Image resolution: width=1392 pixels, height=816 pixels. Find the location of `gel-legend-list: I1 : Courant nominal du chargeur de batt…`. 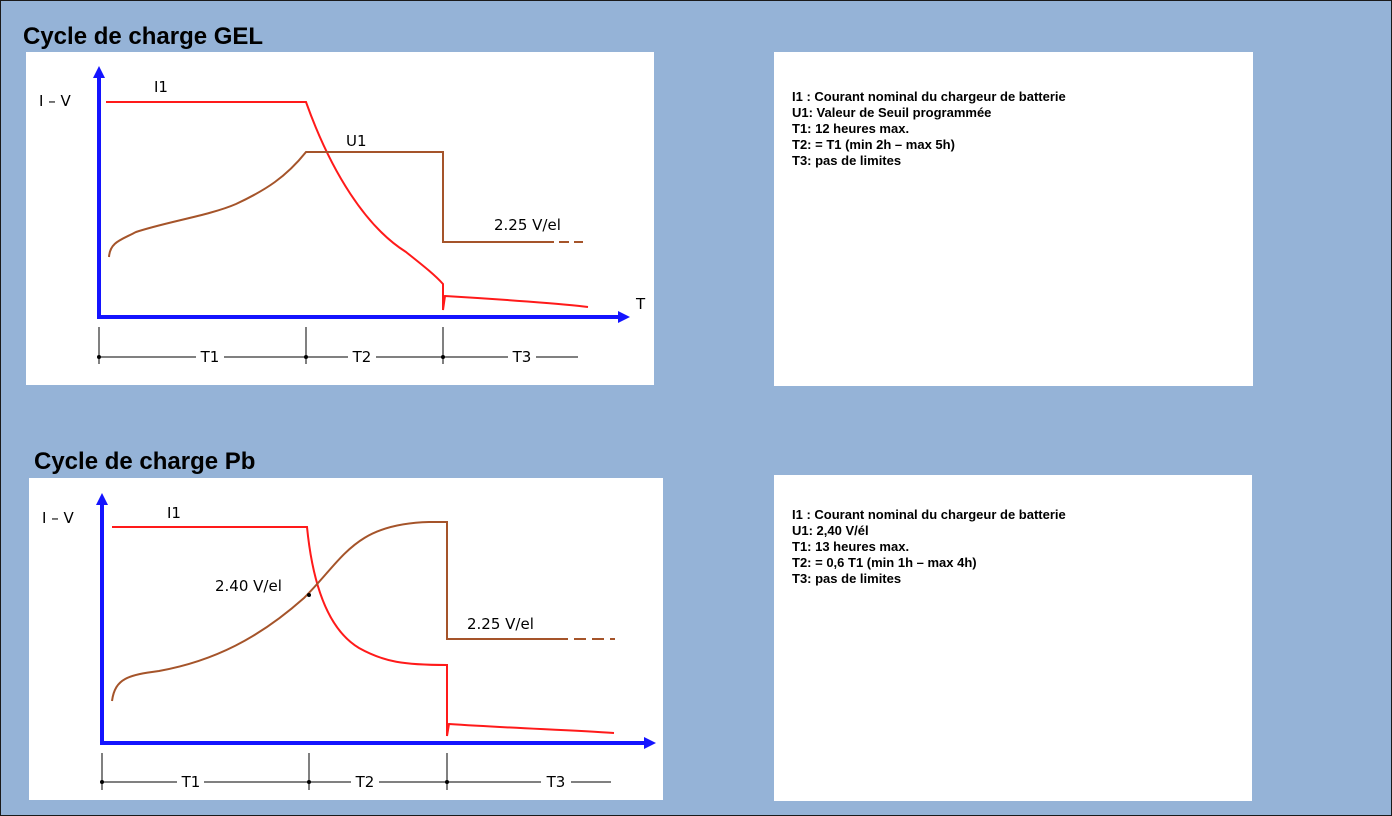

gel-legend-list: I1 : Courant nominal du chargeur de batt… is located at coordinates (929, 129).